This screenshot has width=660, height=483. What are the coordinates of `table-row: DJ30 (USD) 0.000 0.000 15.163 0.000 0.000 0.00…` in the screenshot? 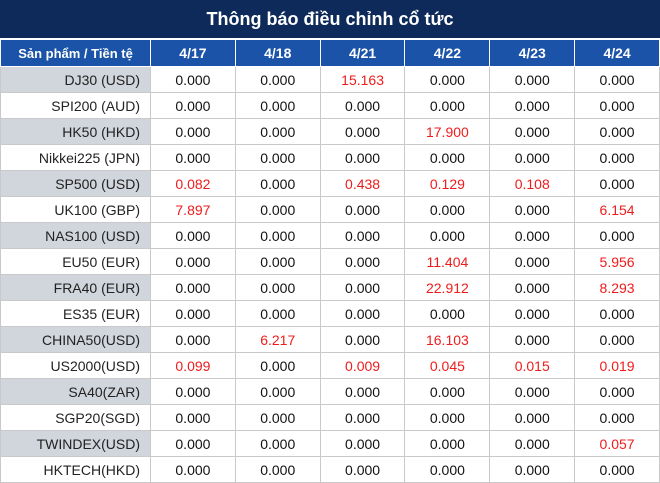 It's located at (330, 79).